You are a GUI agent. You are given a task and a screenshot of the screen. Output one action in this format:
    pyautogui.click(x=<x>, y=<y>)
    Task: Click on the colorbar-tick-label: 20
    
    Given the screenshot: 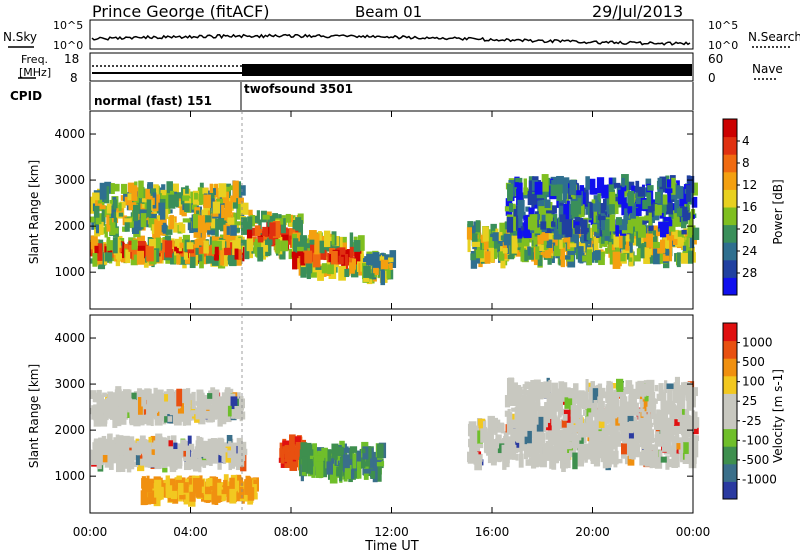 What is the action you would take?
    pyautogui.click(x=749, y=229)
    